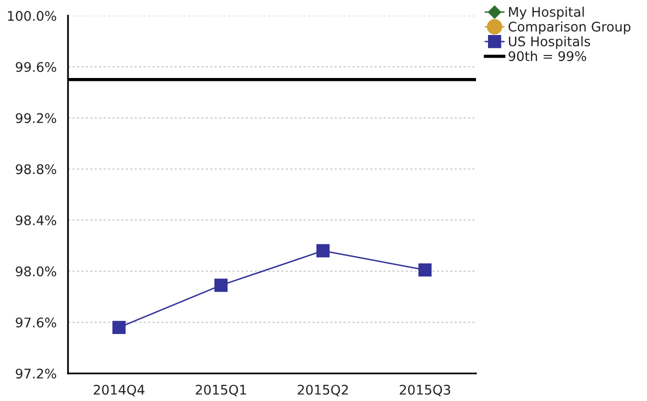 The width and height of the screenshot is (647, 401). I want to click on y-tick-label: 97.6%, so click(36, 323).